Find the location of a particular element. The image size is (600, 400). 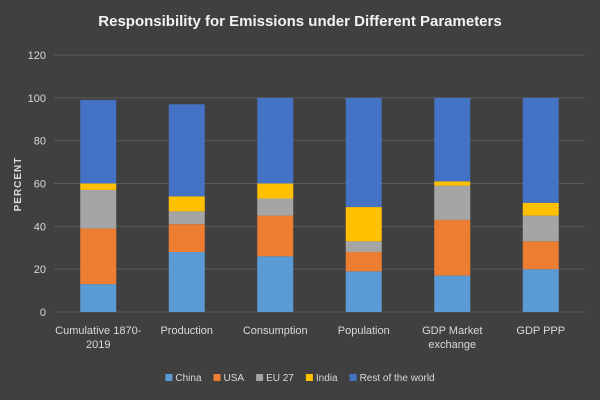

legend-label: India is located at coordinates (327, 378).